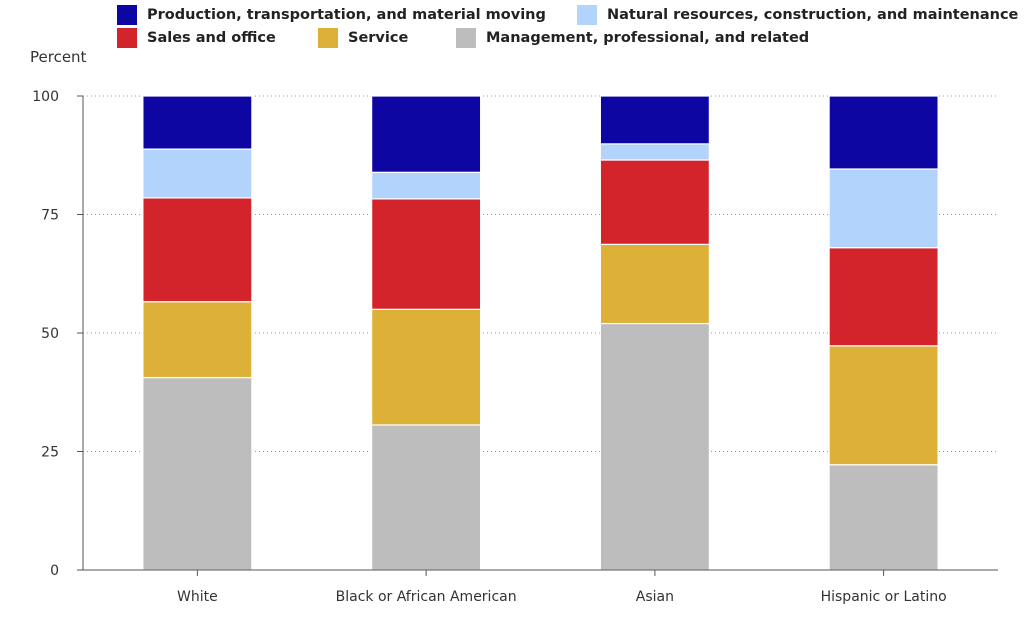 The image size is (1027, 630). What do you see at coordinates (127, 38) in the screenshot?
I see `legend-swatch-sales-office` at bounding box center [127, 38].